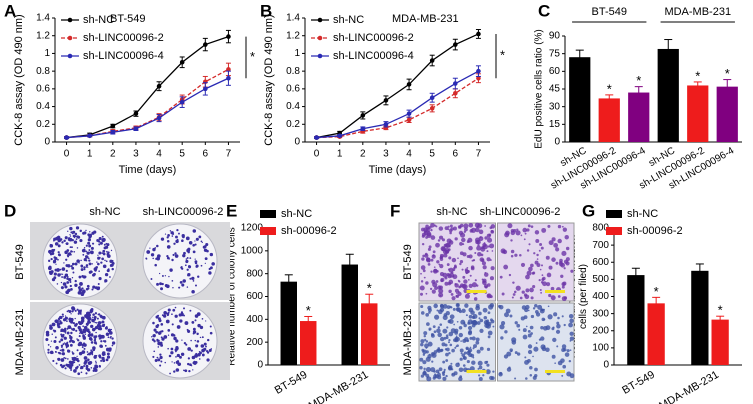  I want to click on y-tick-label: 1200, so click(252, 228).